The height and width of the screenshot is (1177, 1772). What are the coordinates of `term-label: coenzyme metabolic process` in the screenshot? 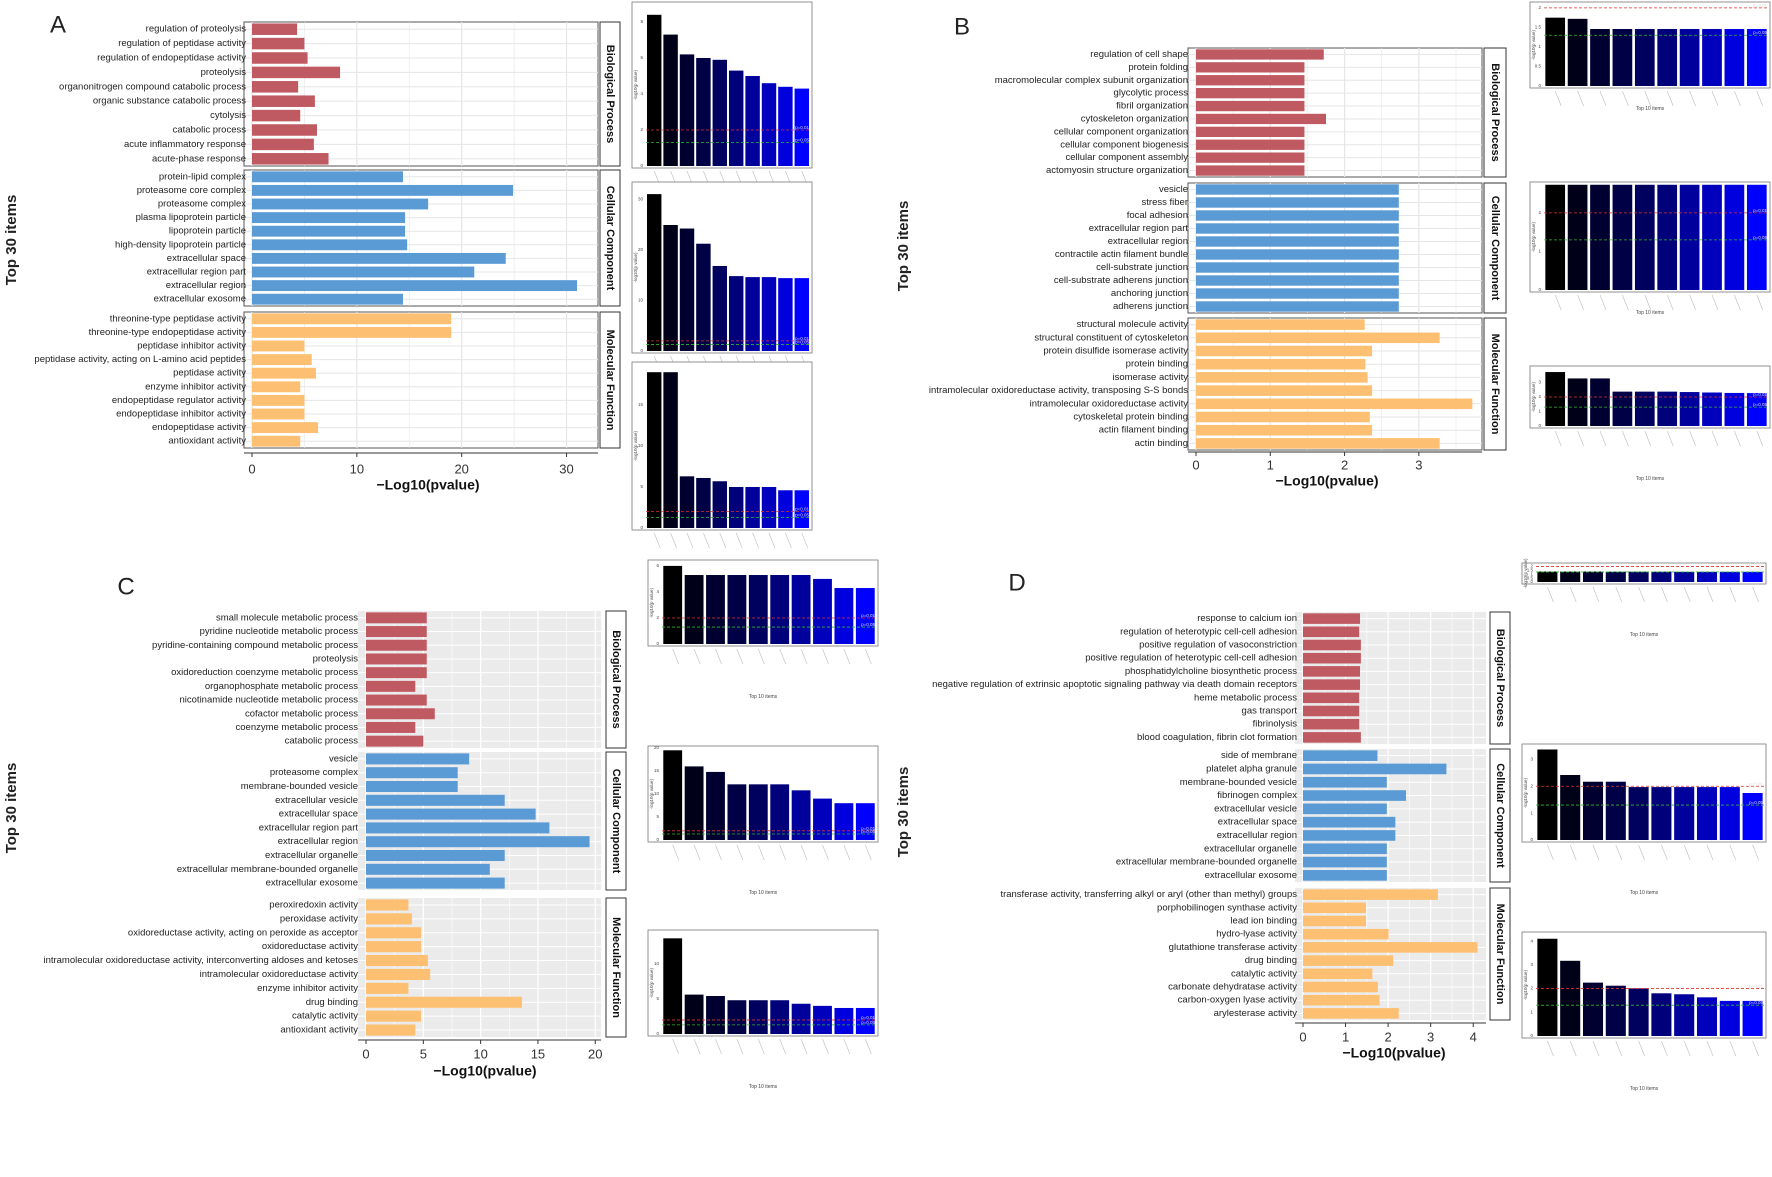 It's located at (297, 727).